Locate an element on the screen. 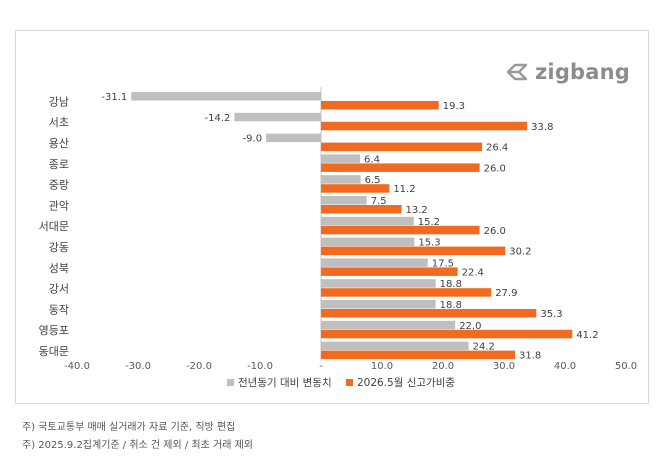  data-label: 11.2 is located at coordinates (404, 189).